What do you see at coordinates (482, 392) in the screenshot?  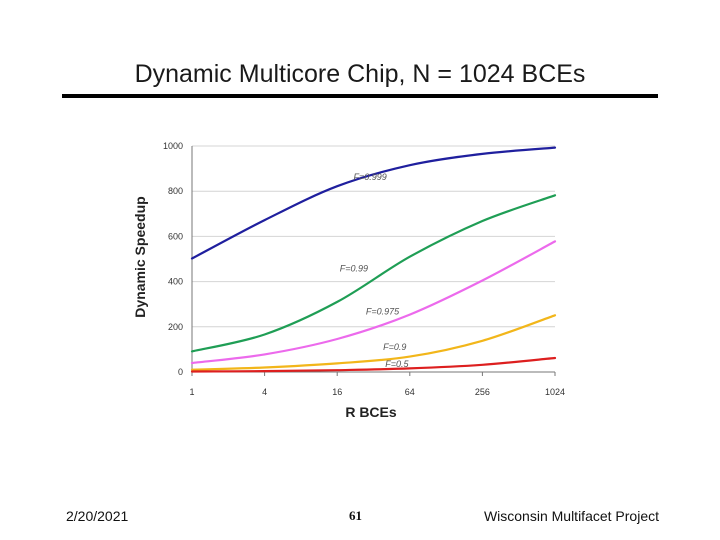 I see `x-tick-label: 256` at bounding box center [482, 392].